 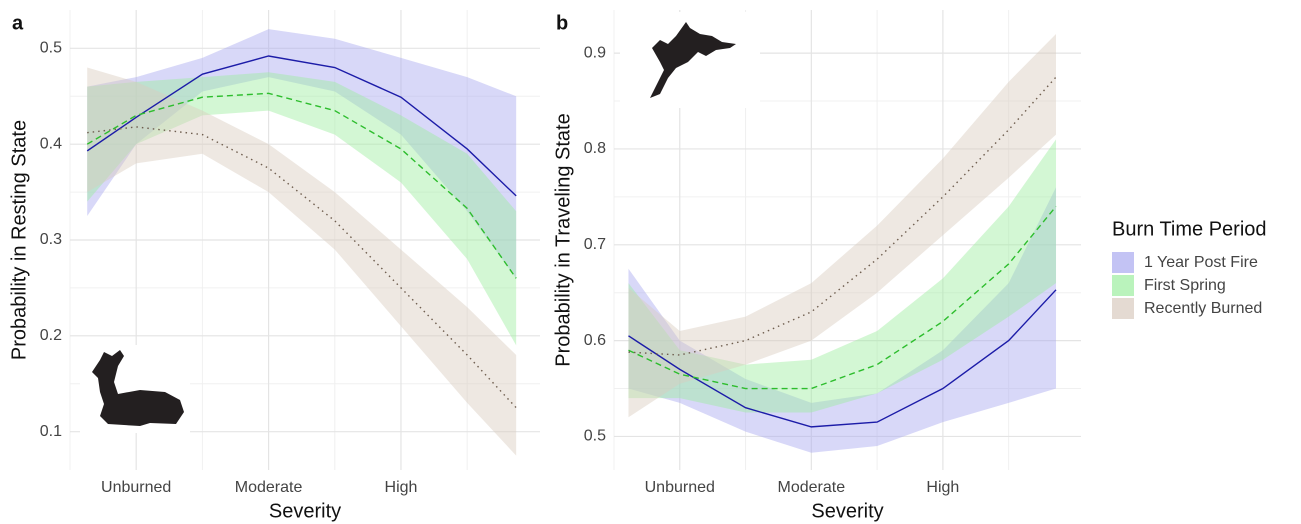 I want to click on y-tick-label: 0.4, so click(x=51, y=143).